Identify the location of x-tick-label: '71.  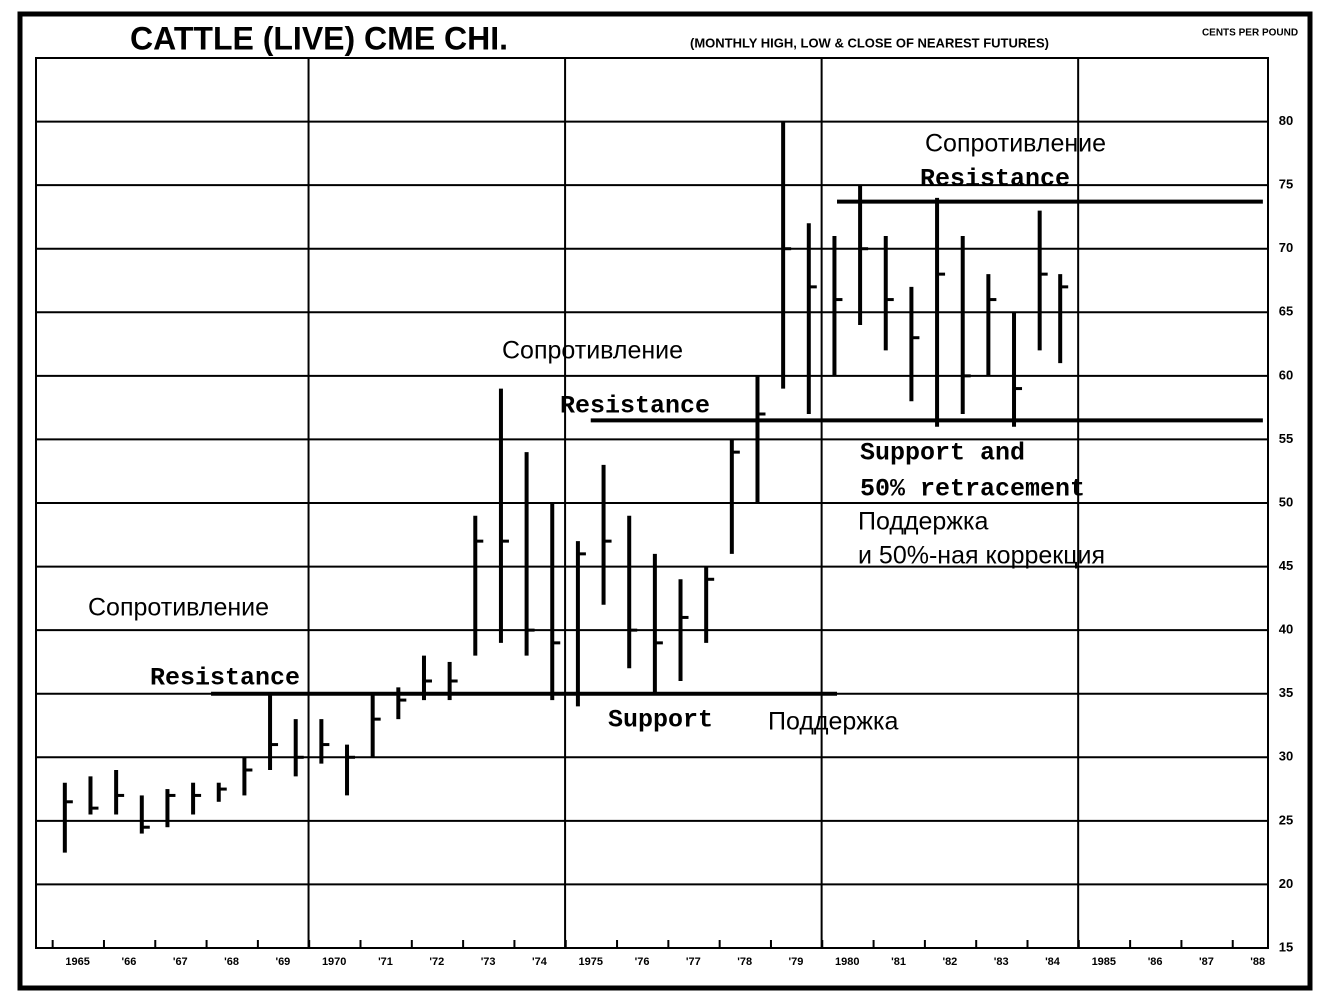
(385, 962).